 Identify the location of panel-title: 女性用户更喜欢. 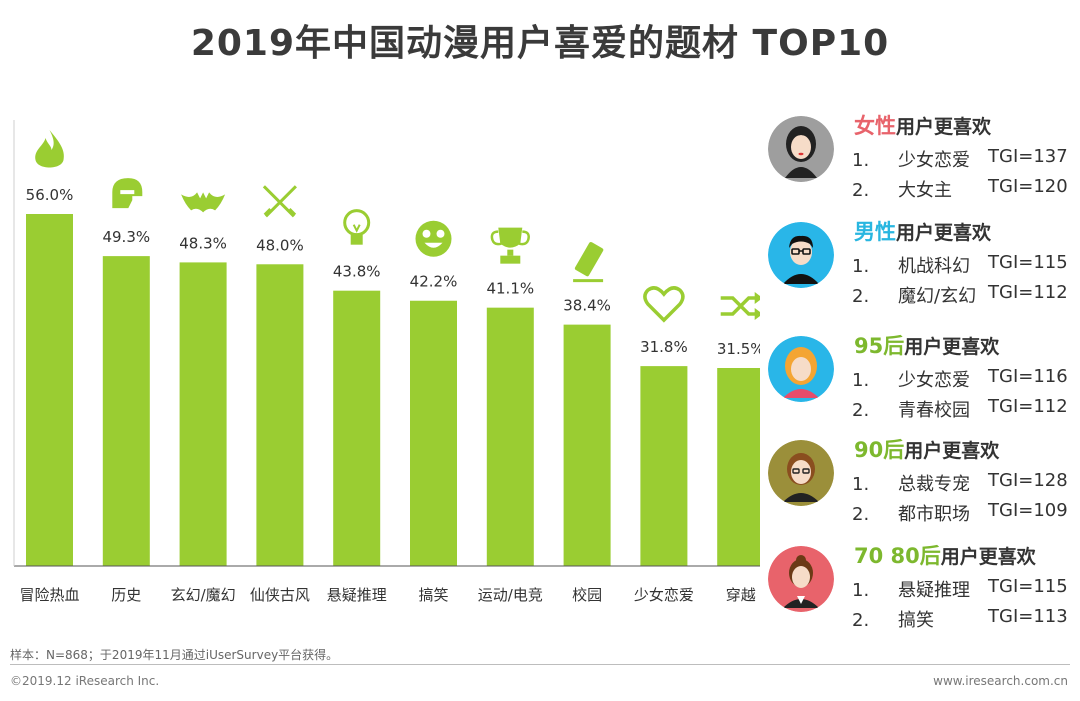
(922, 125).